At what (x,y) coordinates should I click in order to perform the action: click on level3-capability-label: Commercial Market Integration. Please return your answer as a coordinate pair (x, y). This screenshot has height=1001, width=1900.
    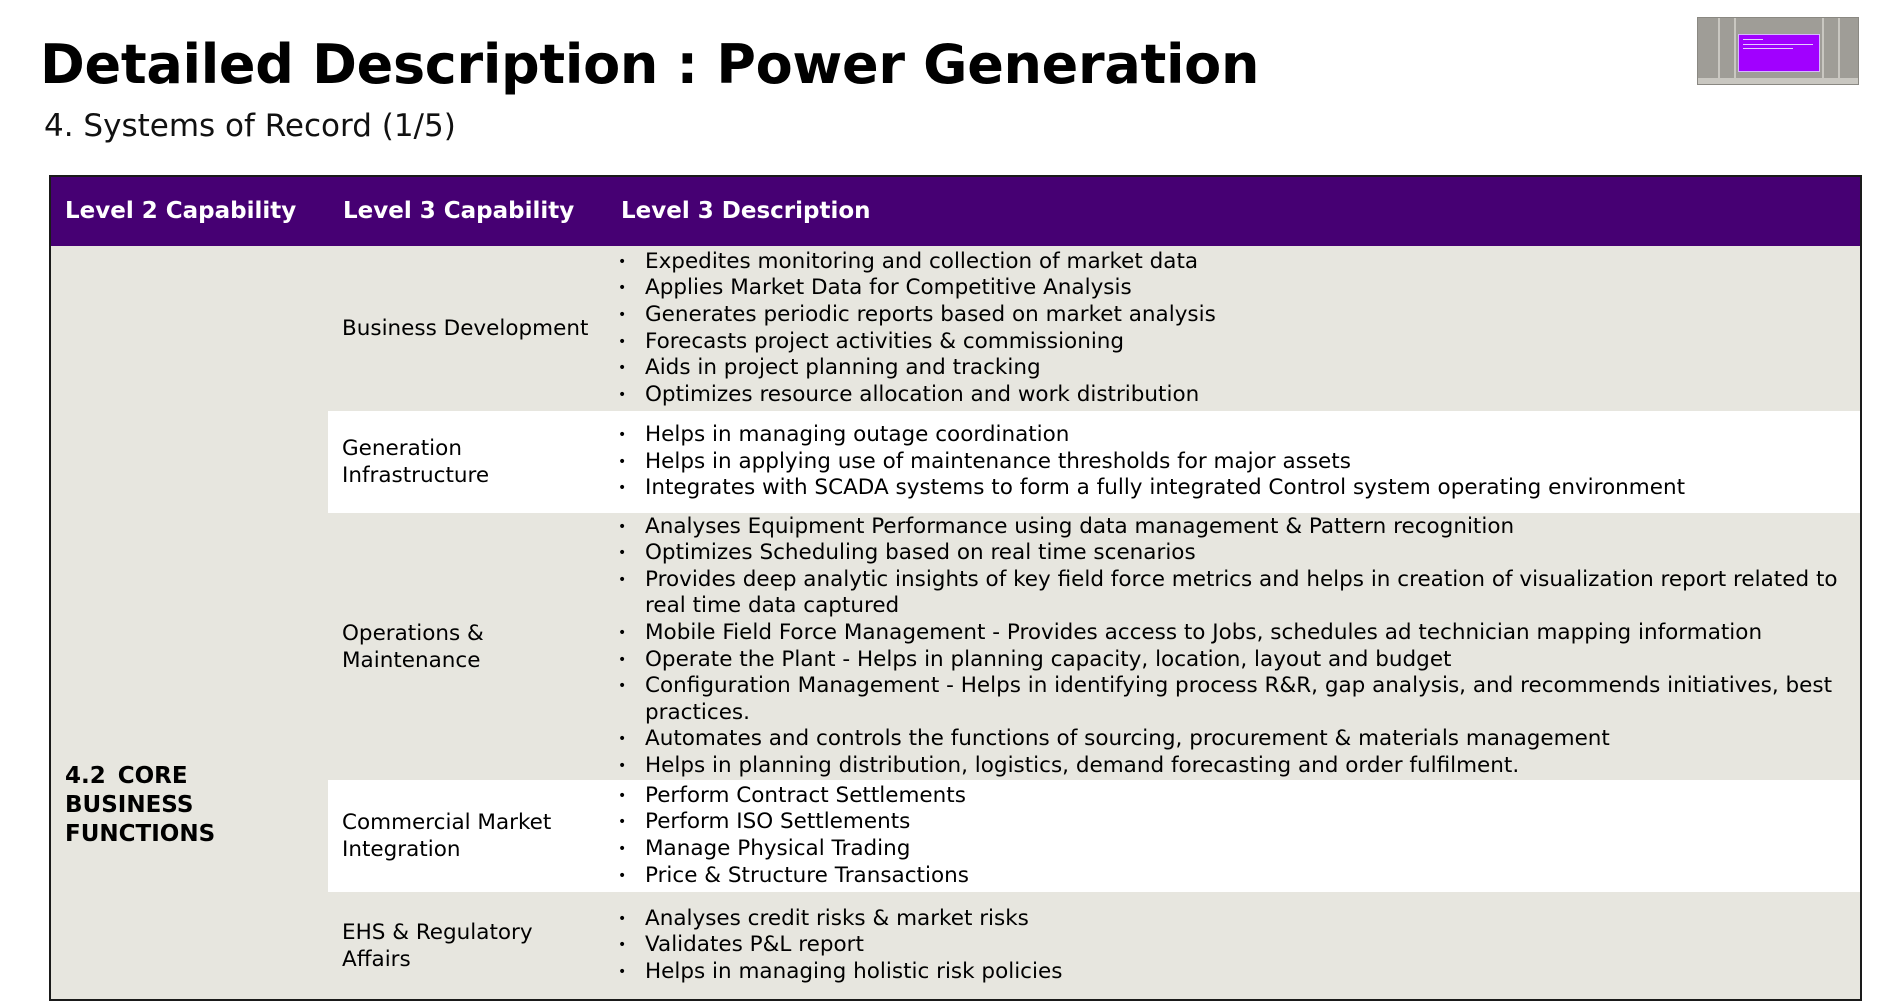
    Looking at the image, I should click on (447, 836).